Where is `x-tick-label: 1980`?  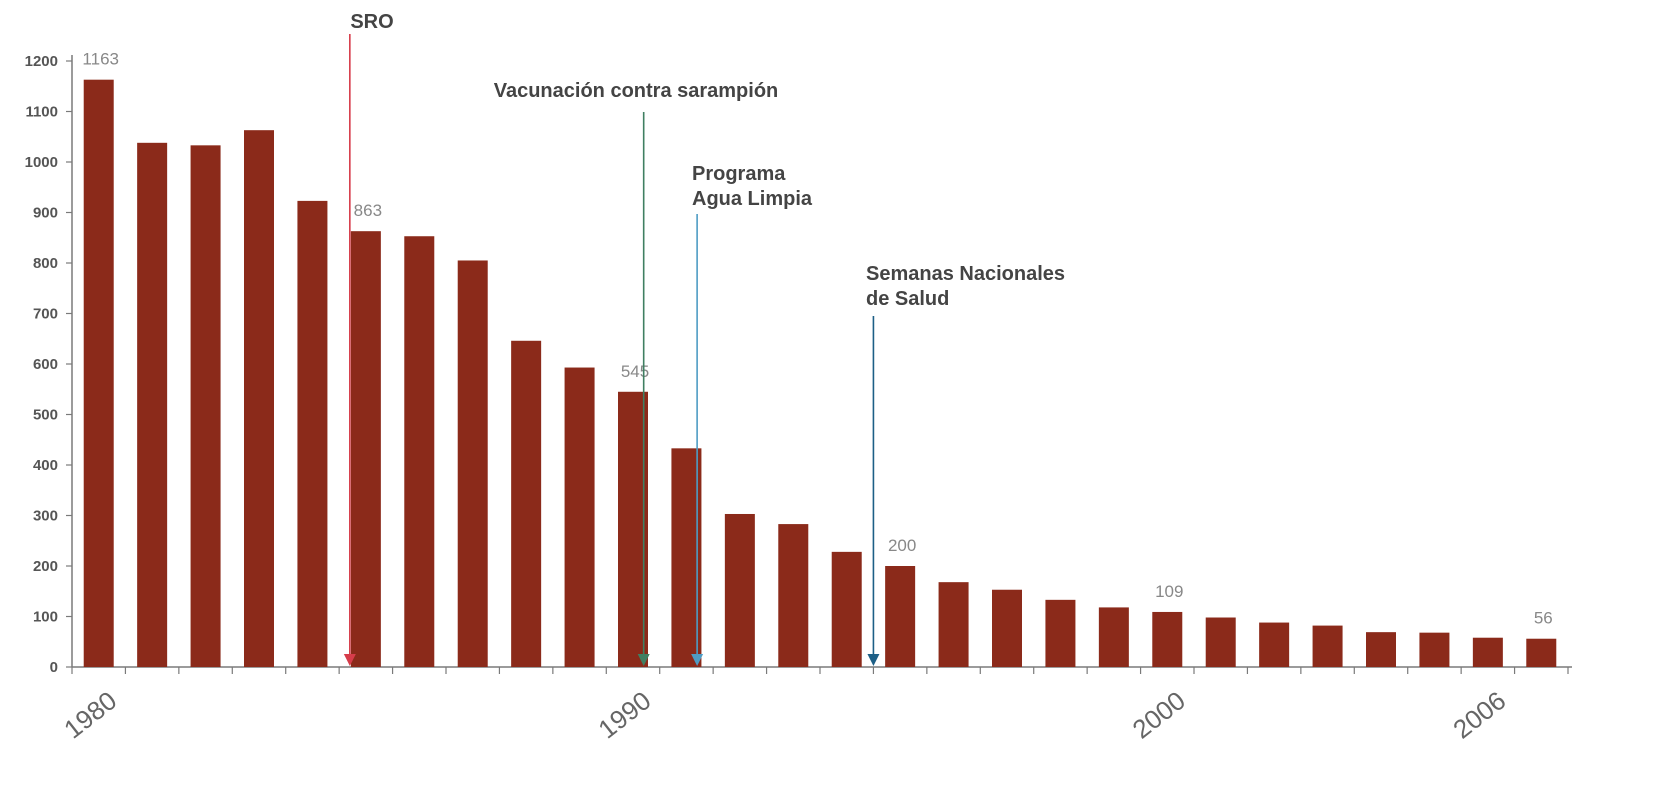
x-tick-label: 1980 is located at coordinates (90, 714).